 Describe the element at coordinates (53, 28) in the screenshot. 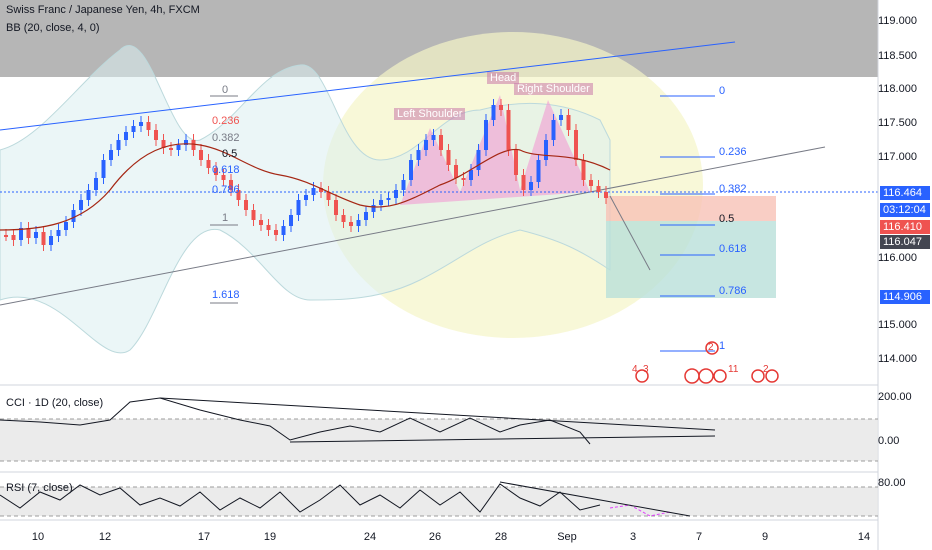

I see `indicator-label: BB (20, close, 4, 0)` at that location.